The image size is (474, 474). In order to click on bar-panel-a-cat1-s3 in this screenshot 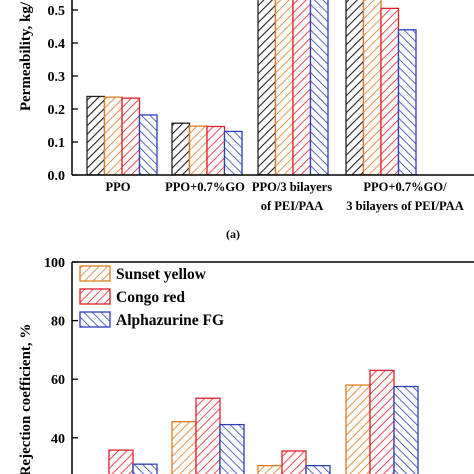, I will do `click(233, 152)`.